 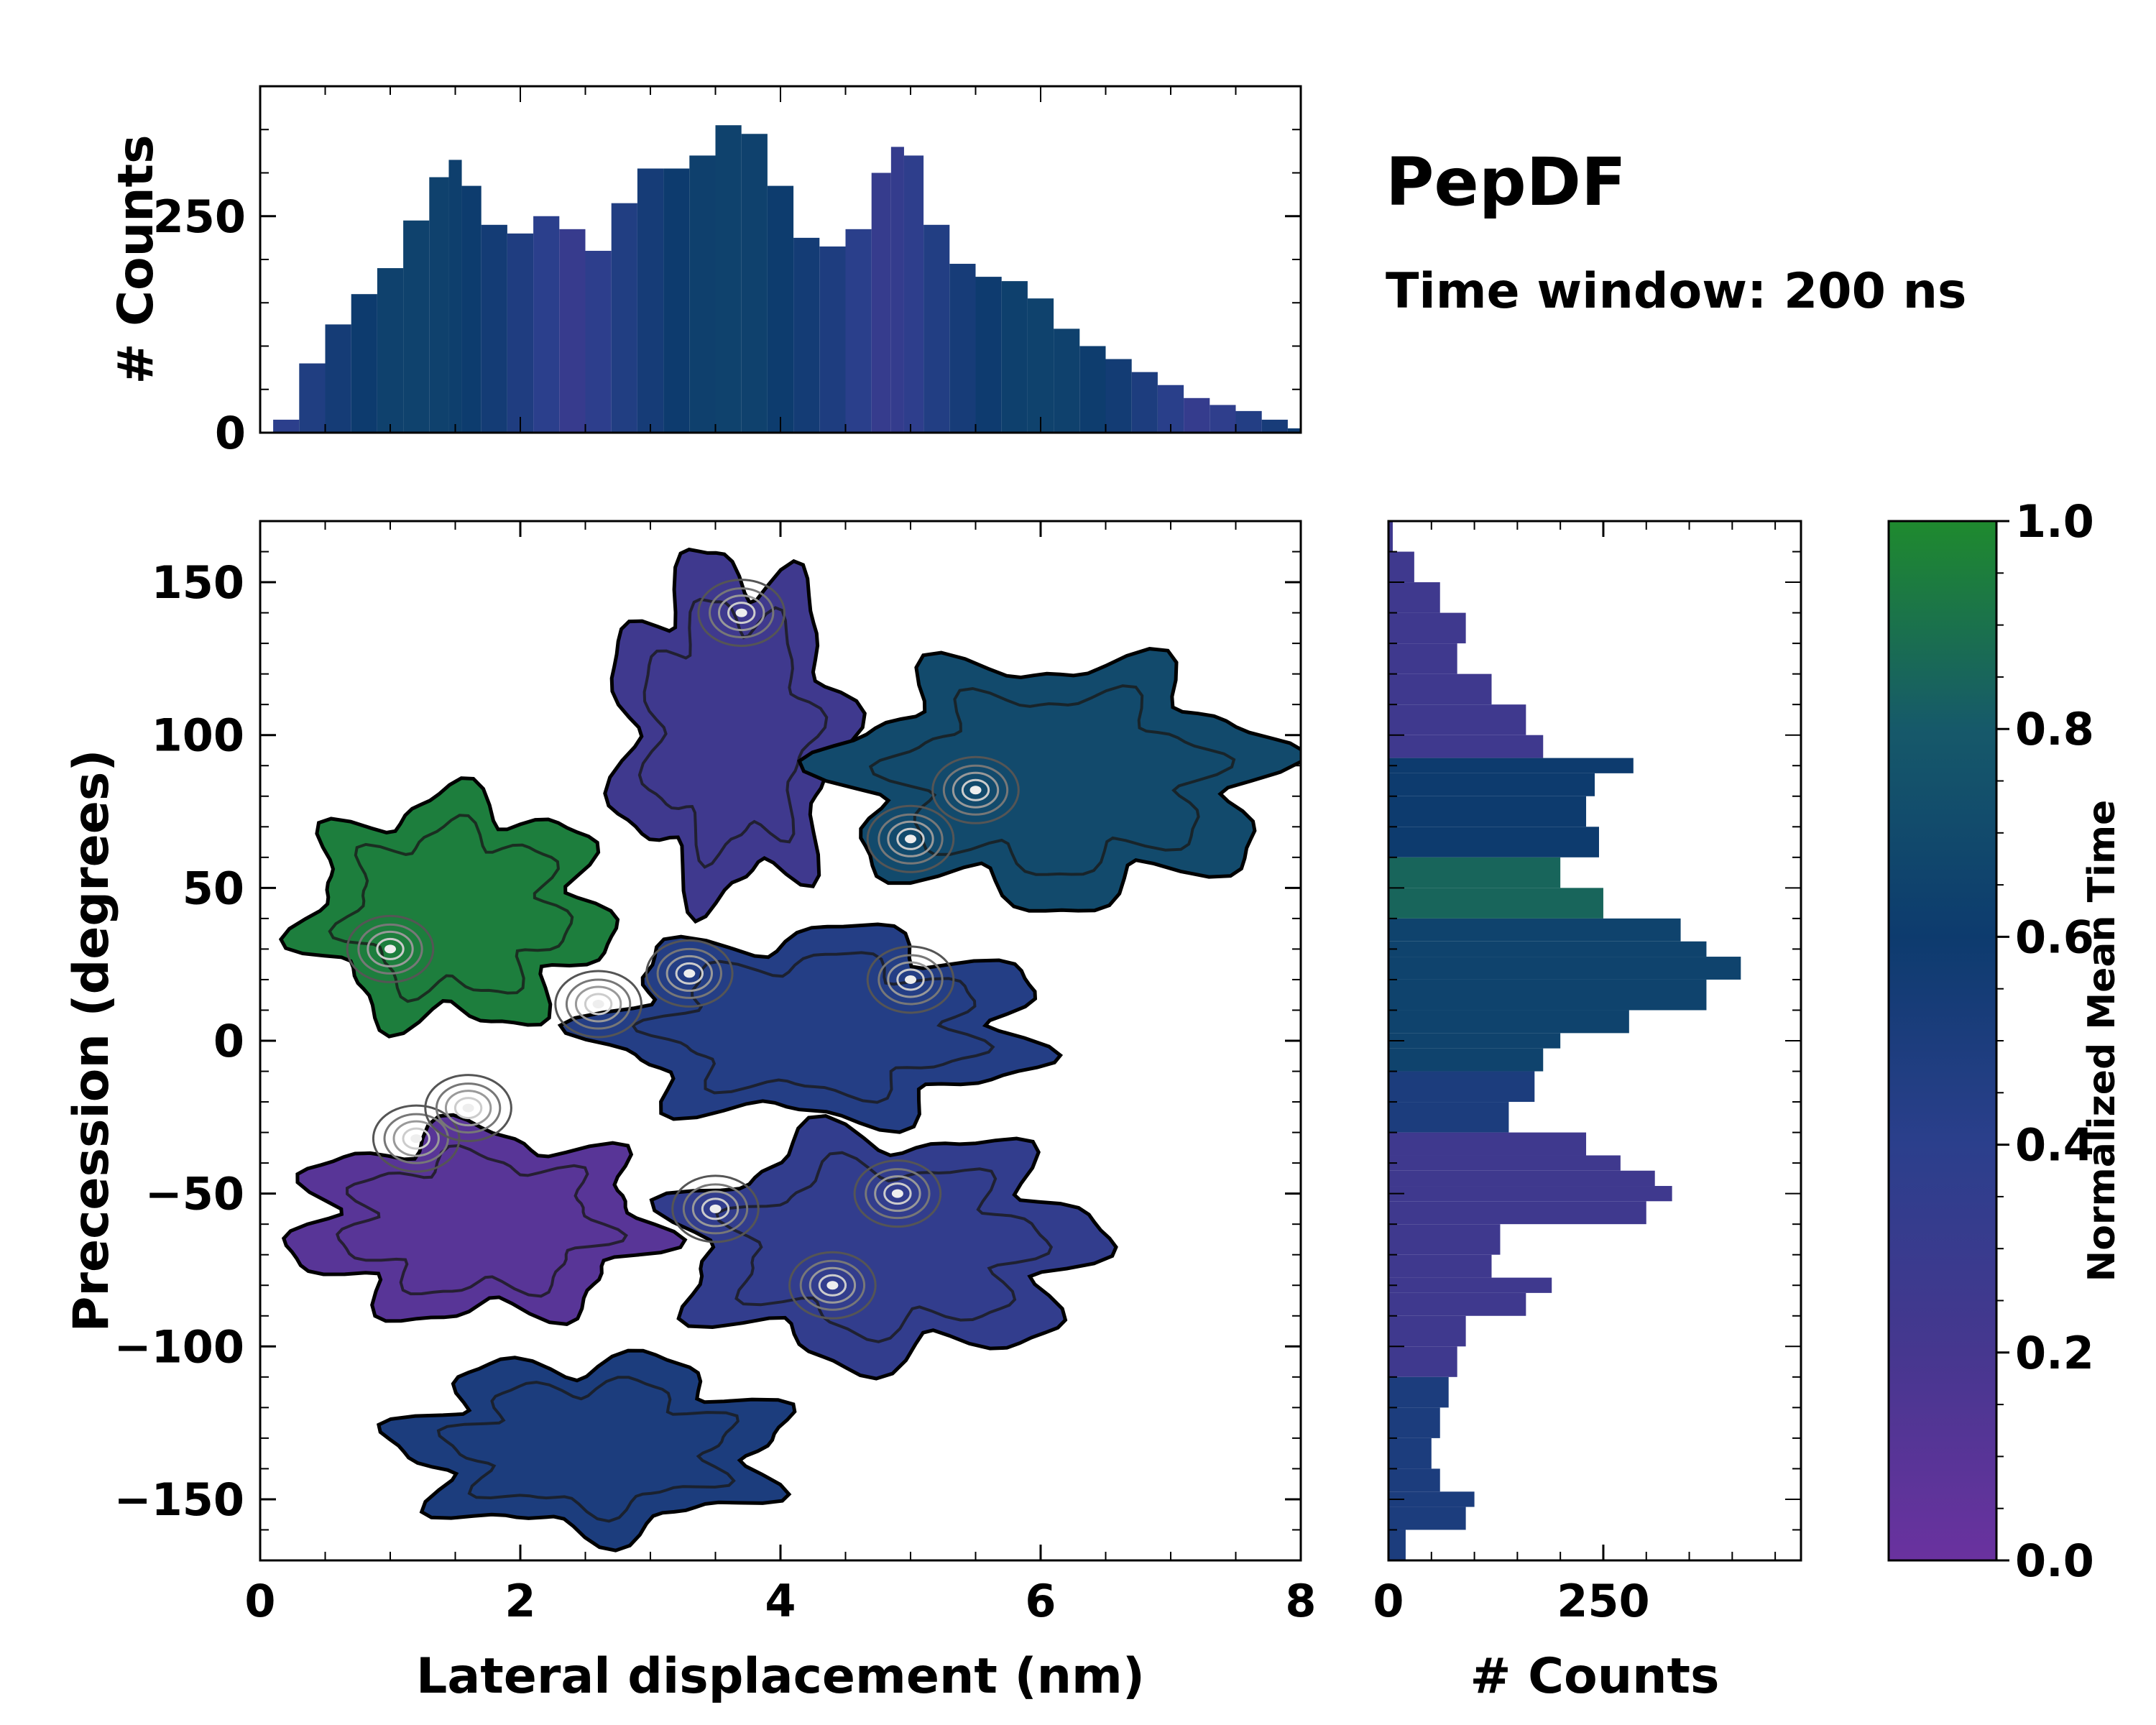 I want to click on right-x-tick-label: 0, so click(x=1389, y=1601).